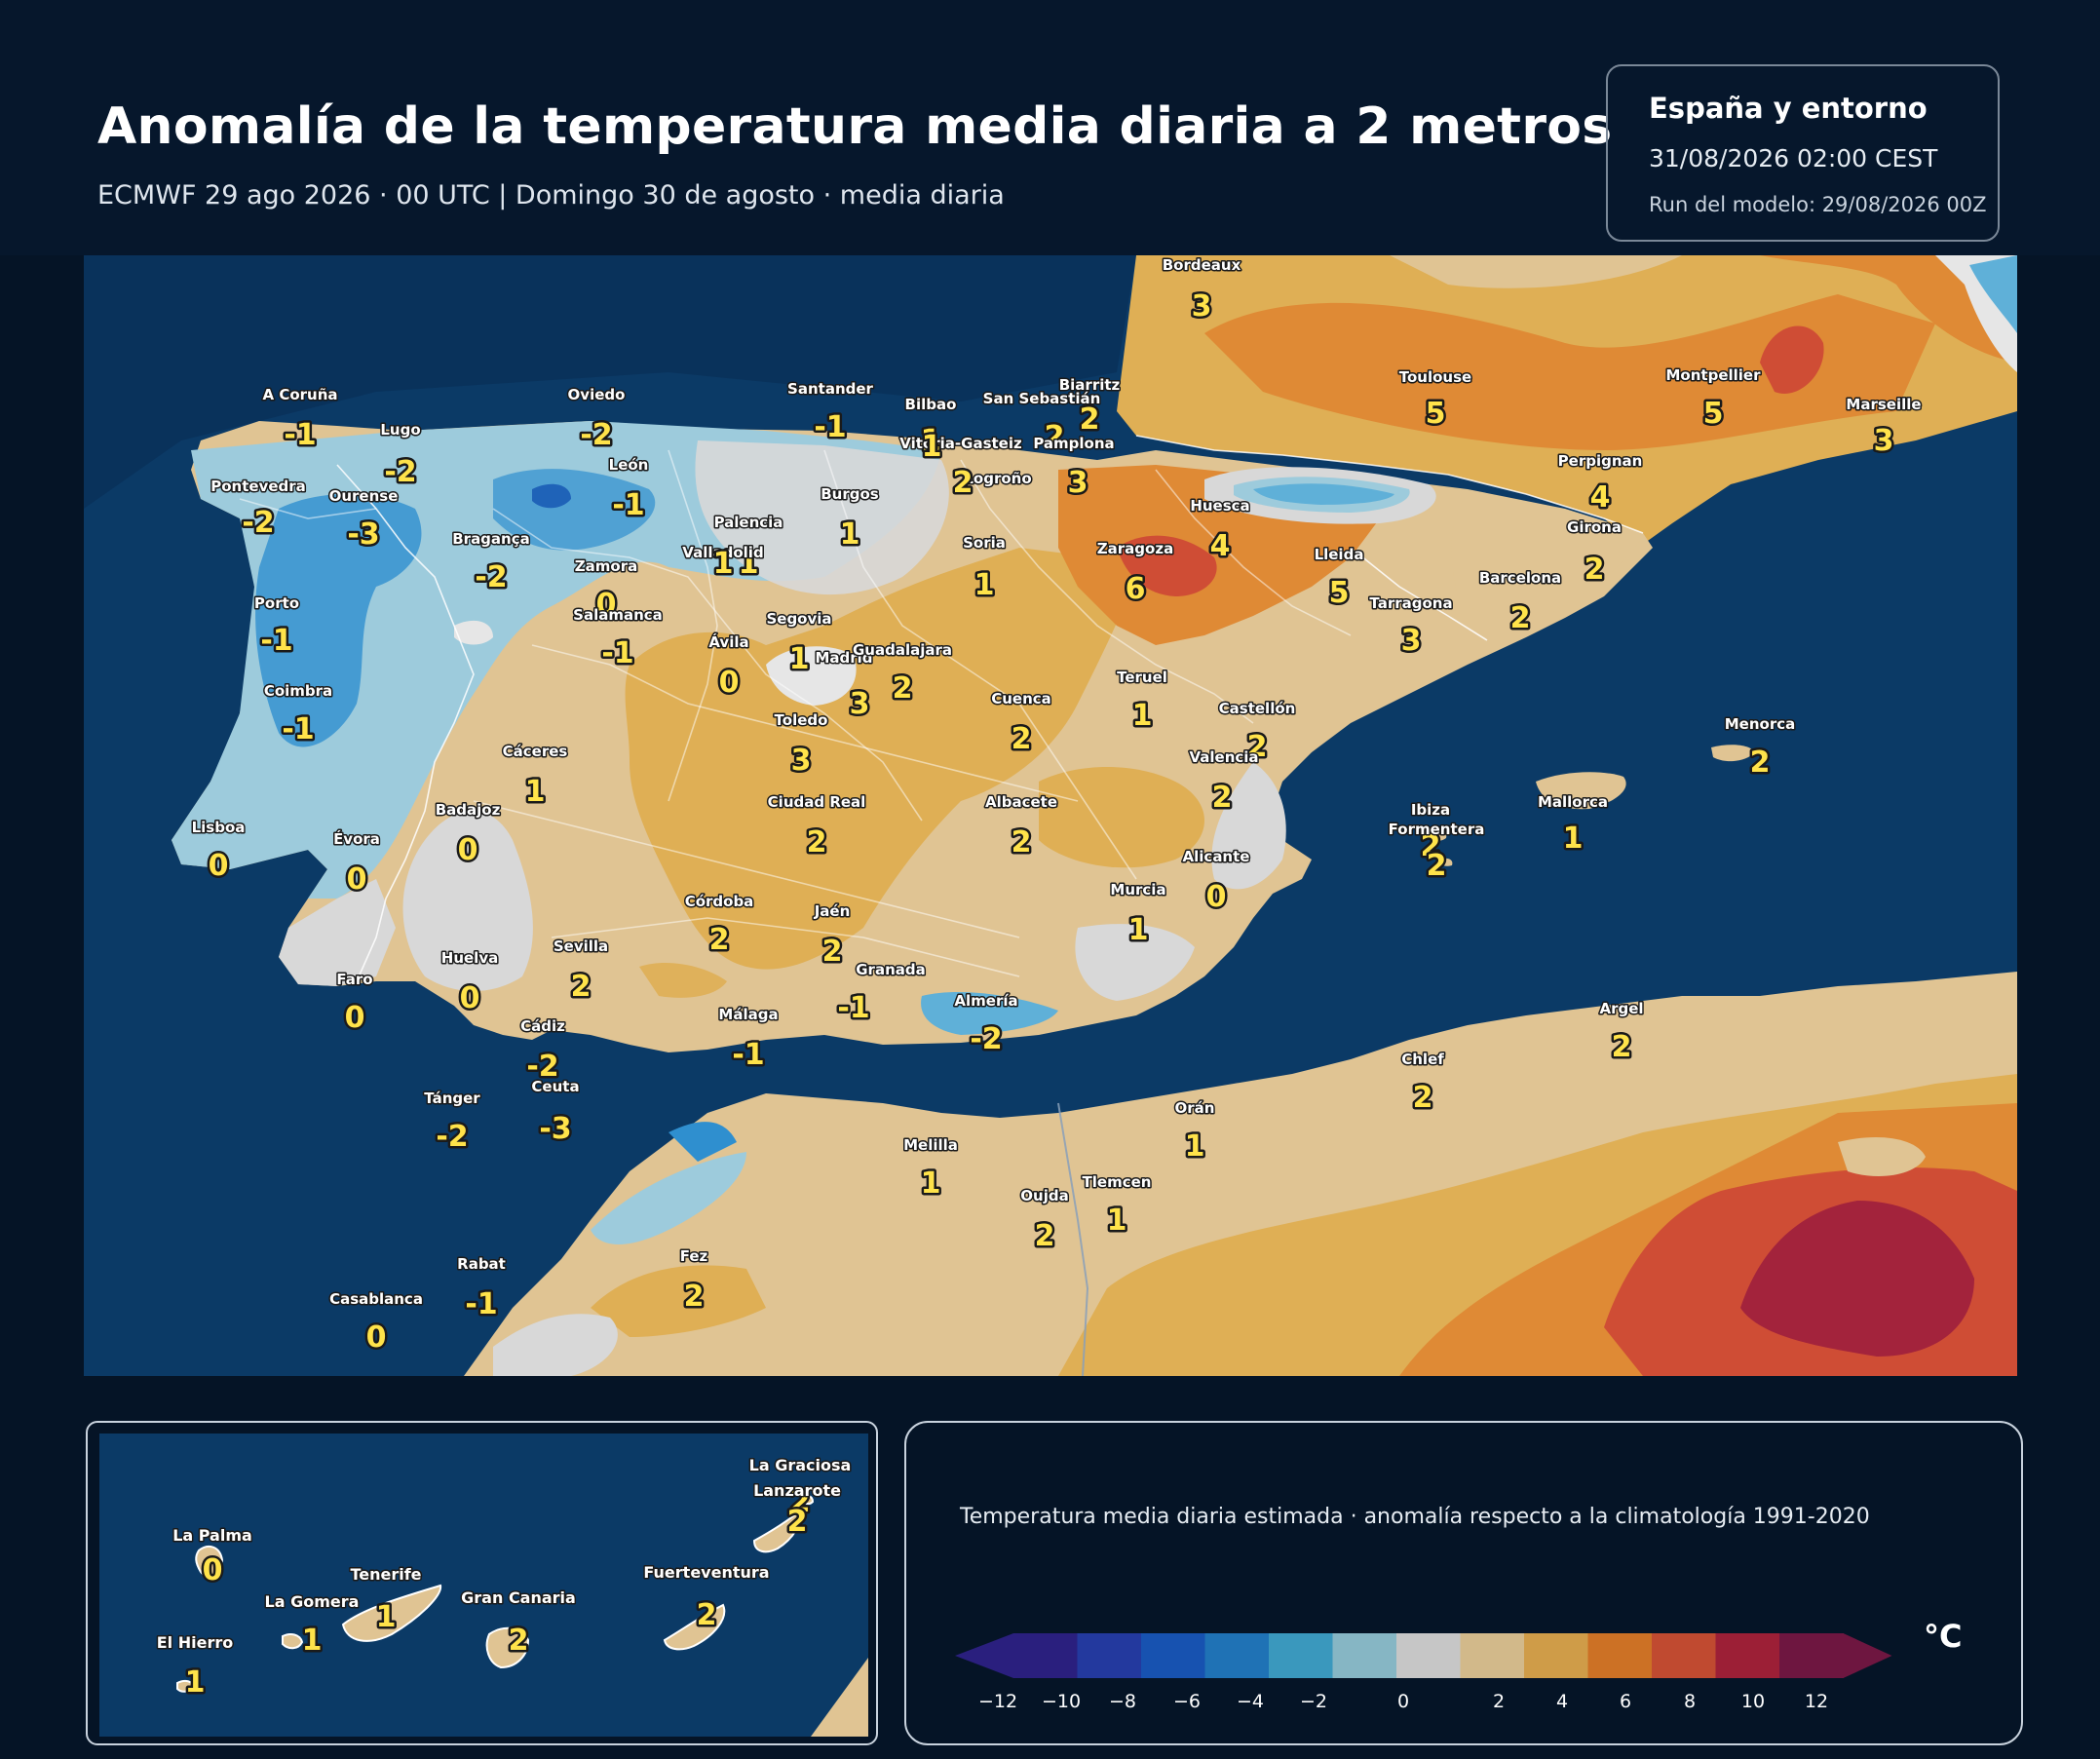 The image size is (2100, 1759). Describe the element at coordinates (1600, 461) in the screenshot. I see `city-name-perpignan: Perpignan` at that location.